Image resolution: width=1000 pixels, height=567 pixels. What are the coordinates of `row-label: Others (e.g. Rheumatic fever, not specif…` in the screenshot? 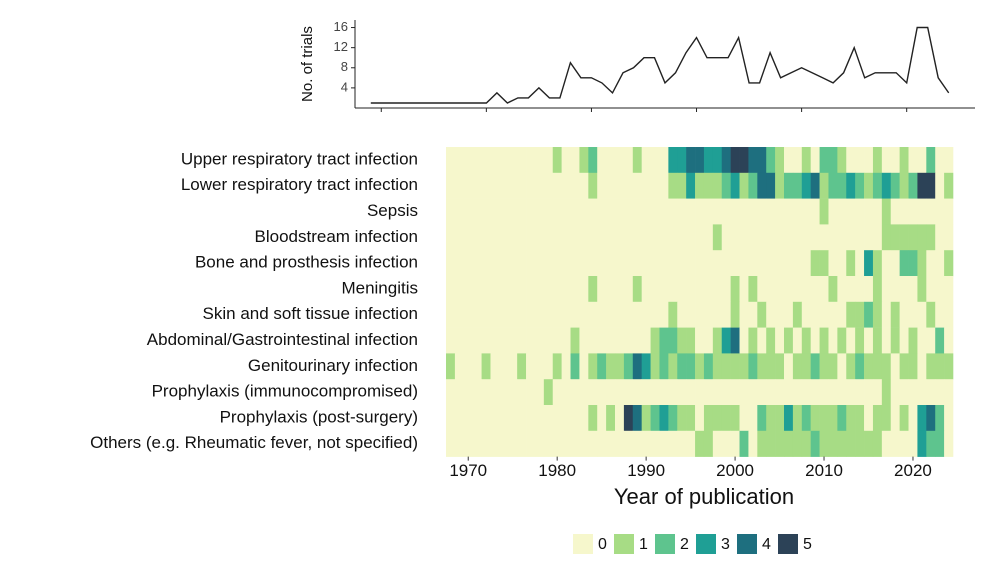 It's located at (254, 442).